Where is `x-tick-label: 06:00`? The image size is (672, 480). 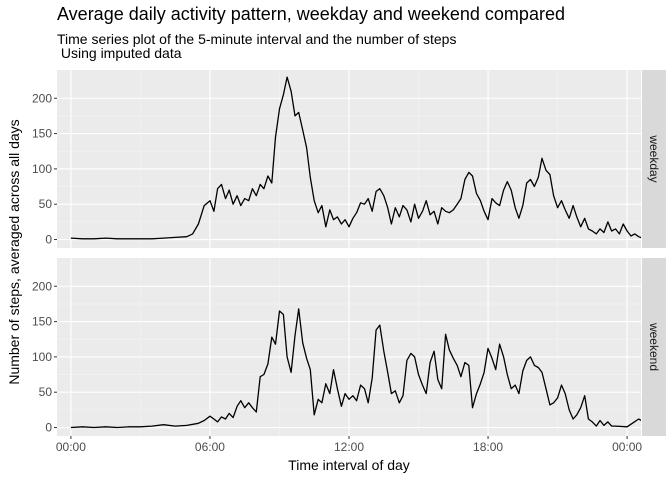 x-tick-label: 06:00 is located at coordinates (210, 447).